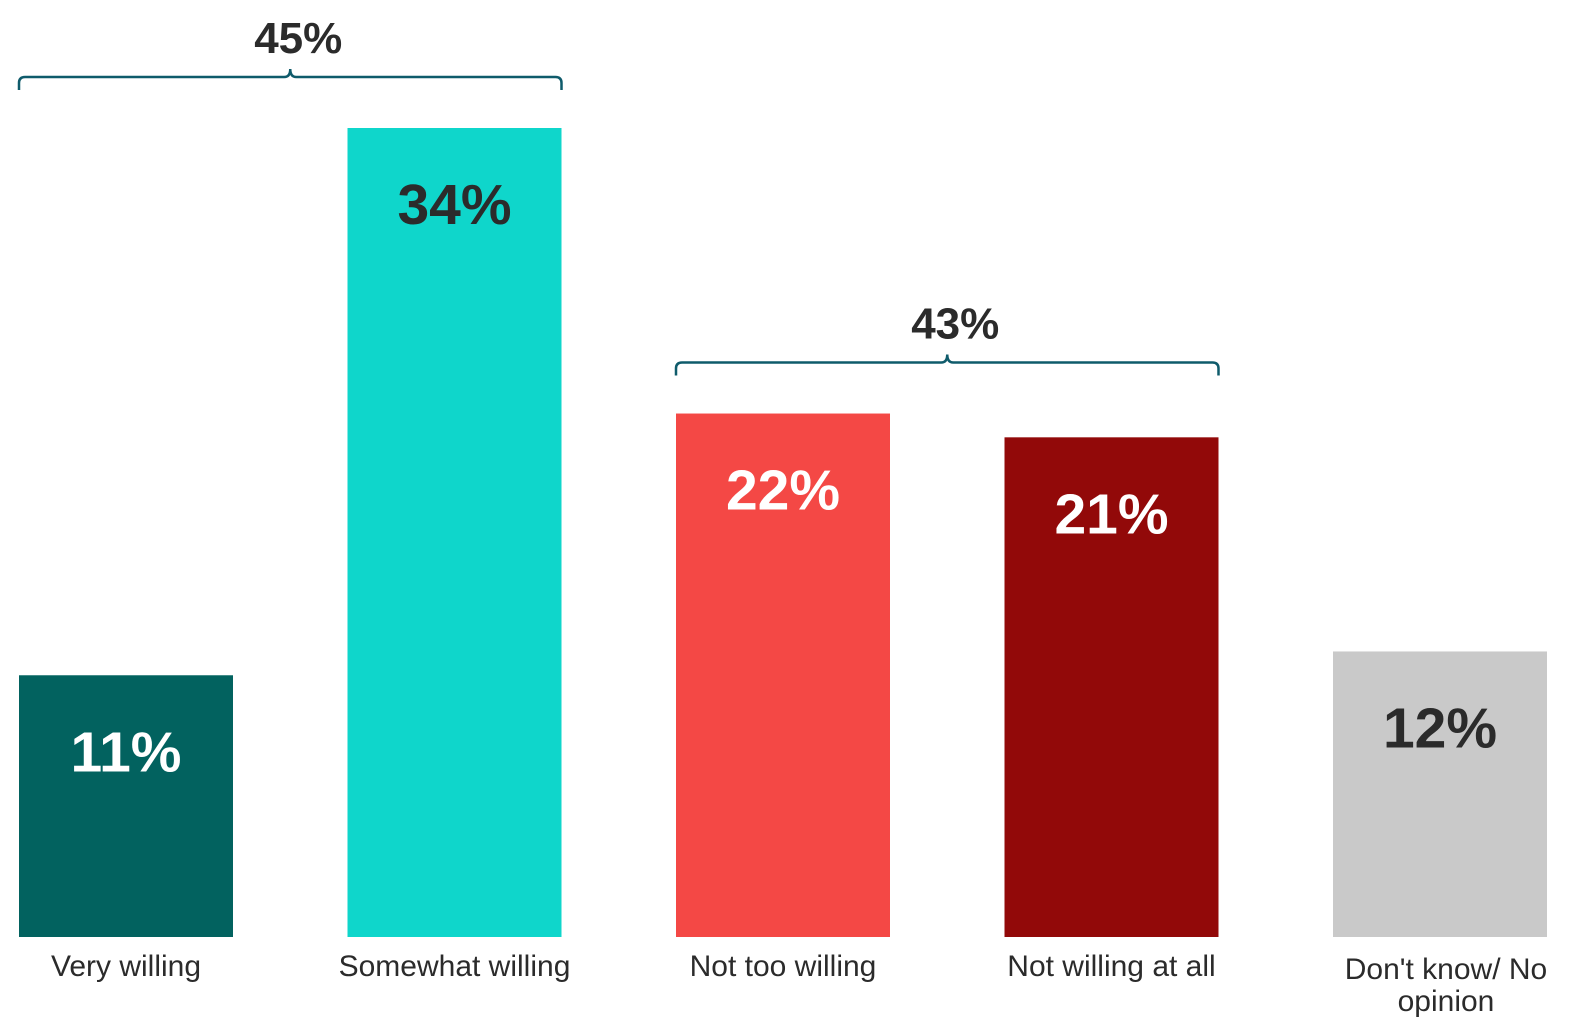 This screenshot has height=1025, width=1584. Describe the element at coordinates (955, 324) in the screenshot. I see `group-total-label: 43%` at that location.